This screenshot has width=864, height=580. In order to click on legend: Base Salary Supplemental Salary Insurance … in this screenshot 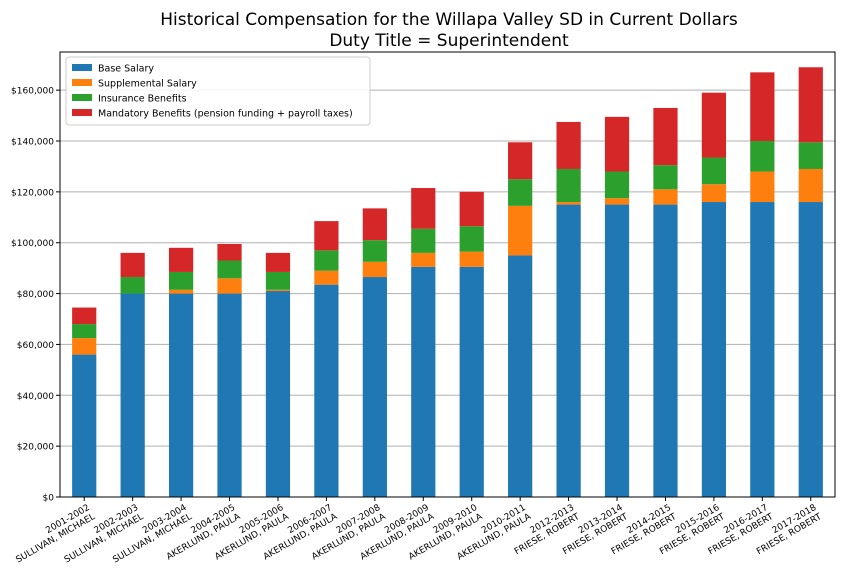, I will do `click(218, 91)`.